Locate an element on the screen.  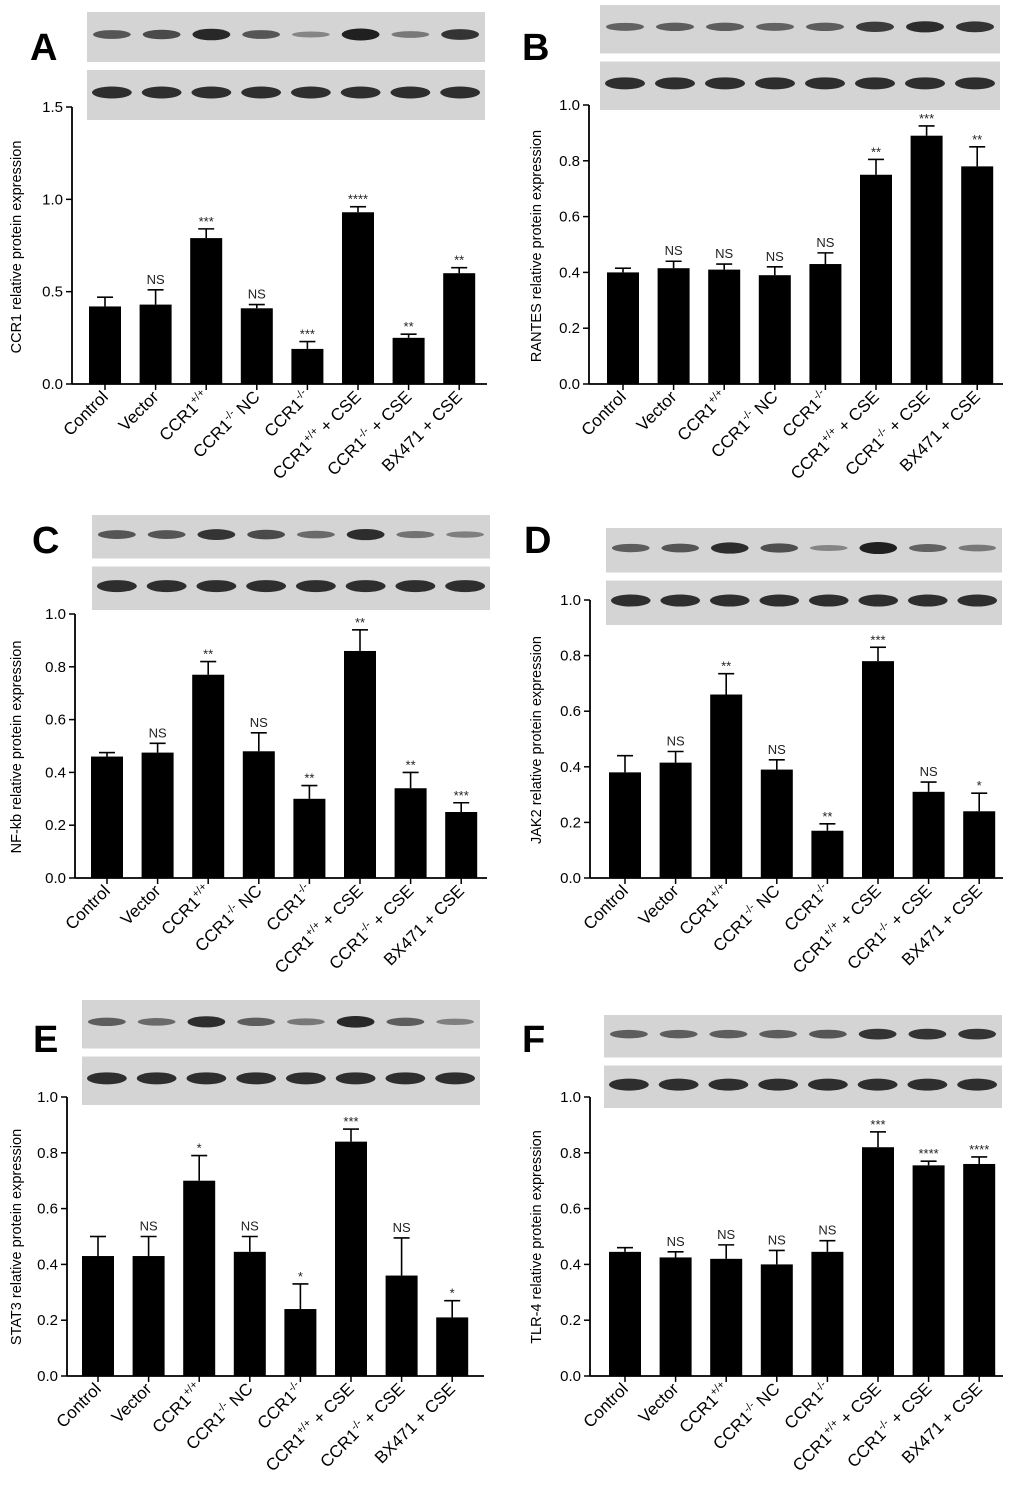
y-axis-label: JAK2 relative protein expression is located at coordinates (537, 740).